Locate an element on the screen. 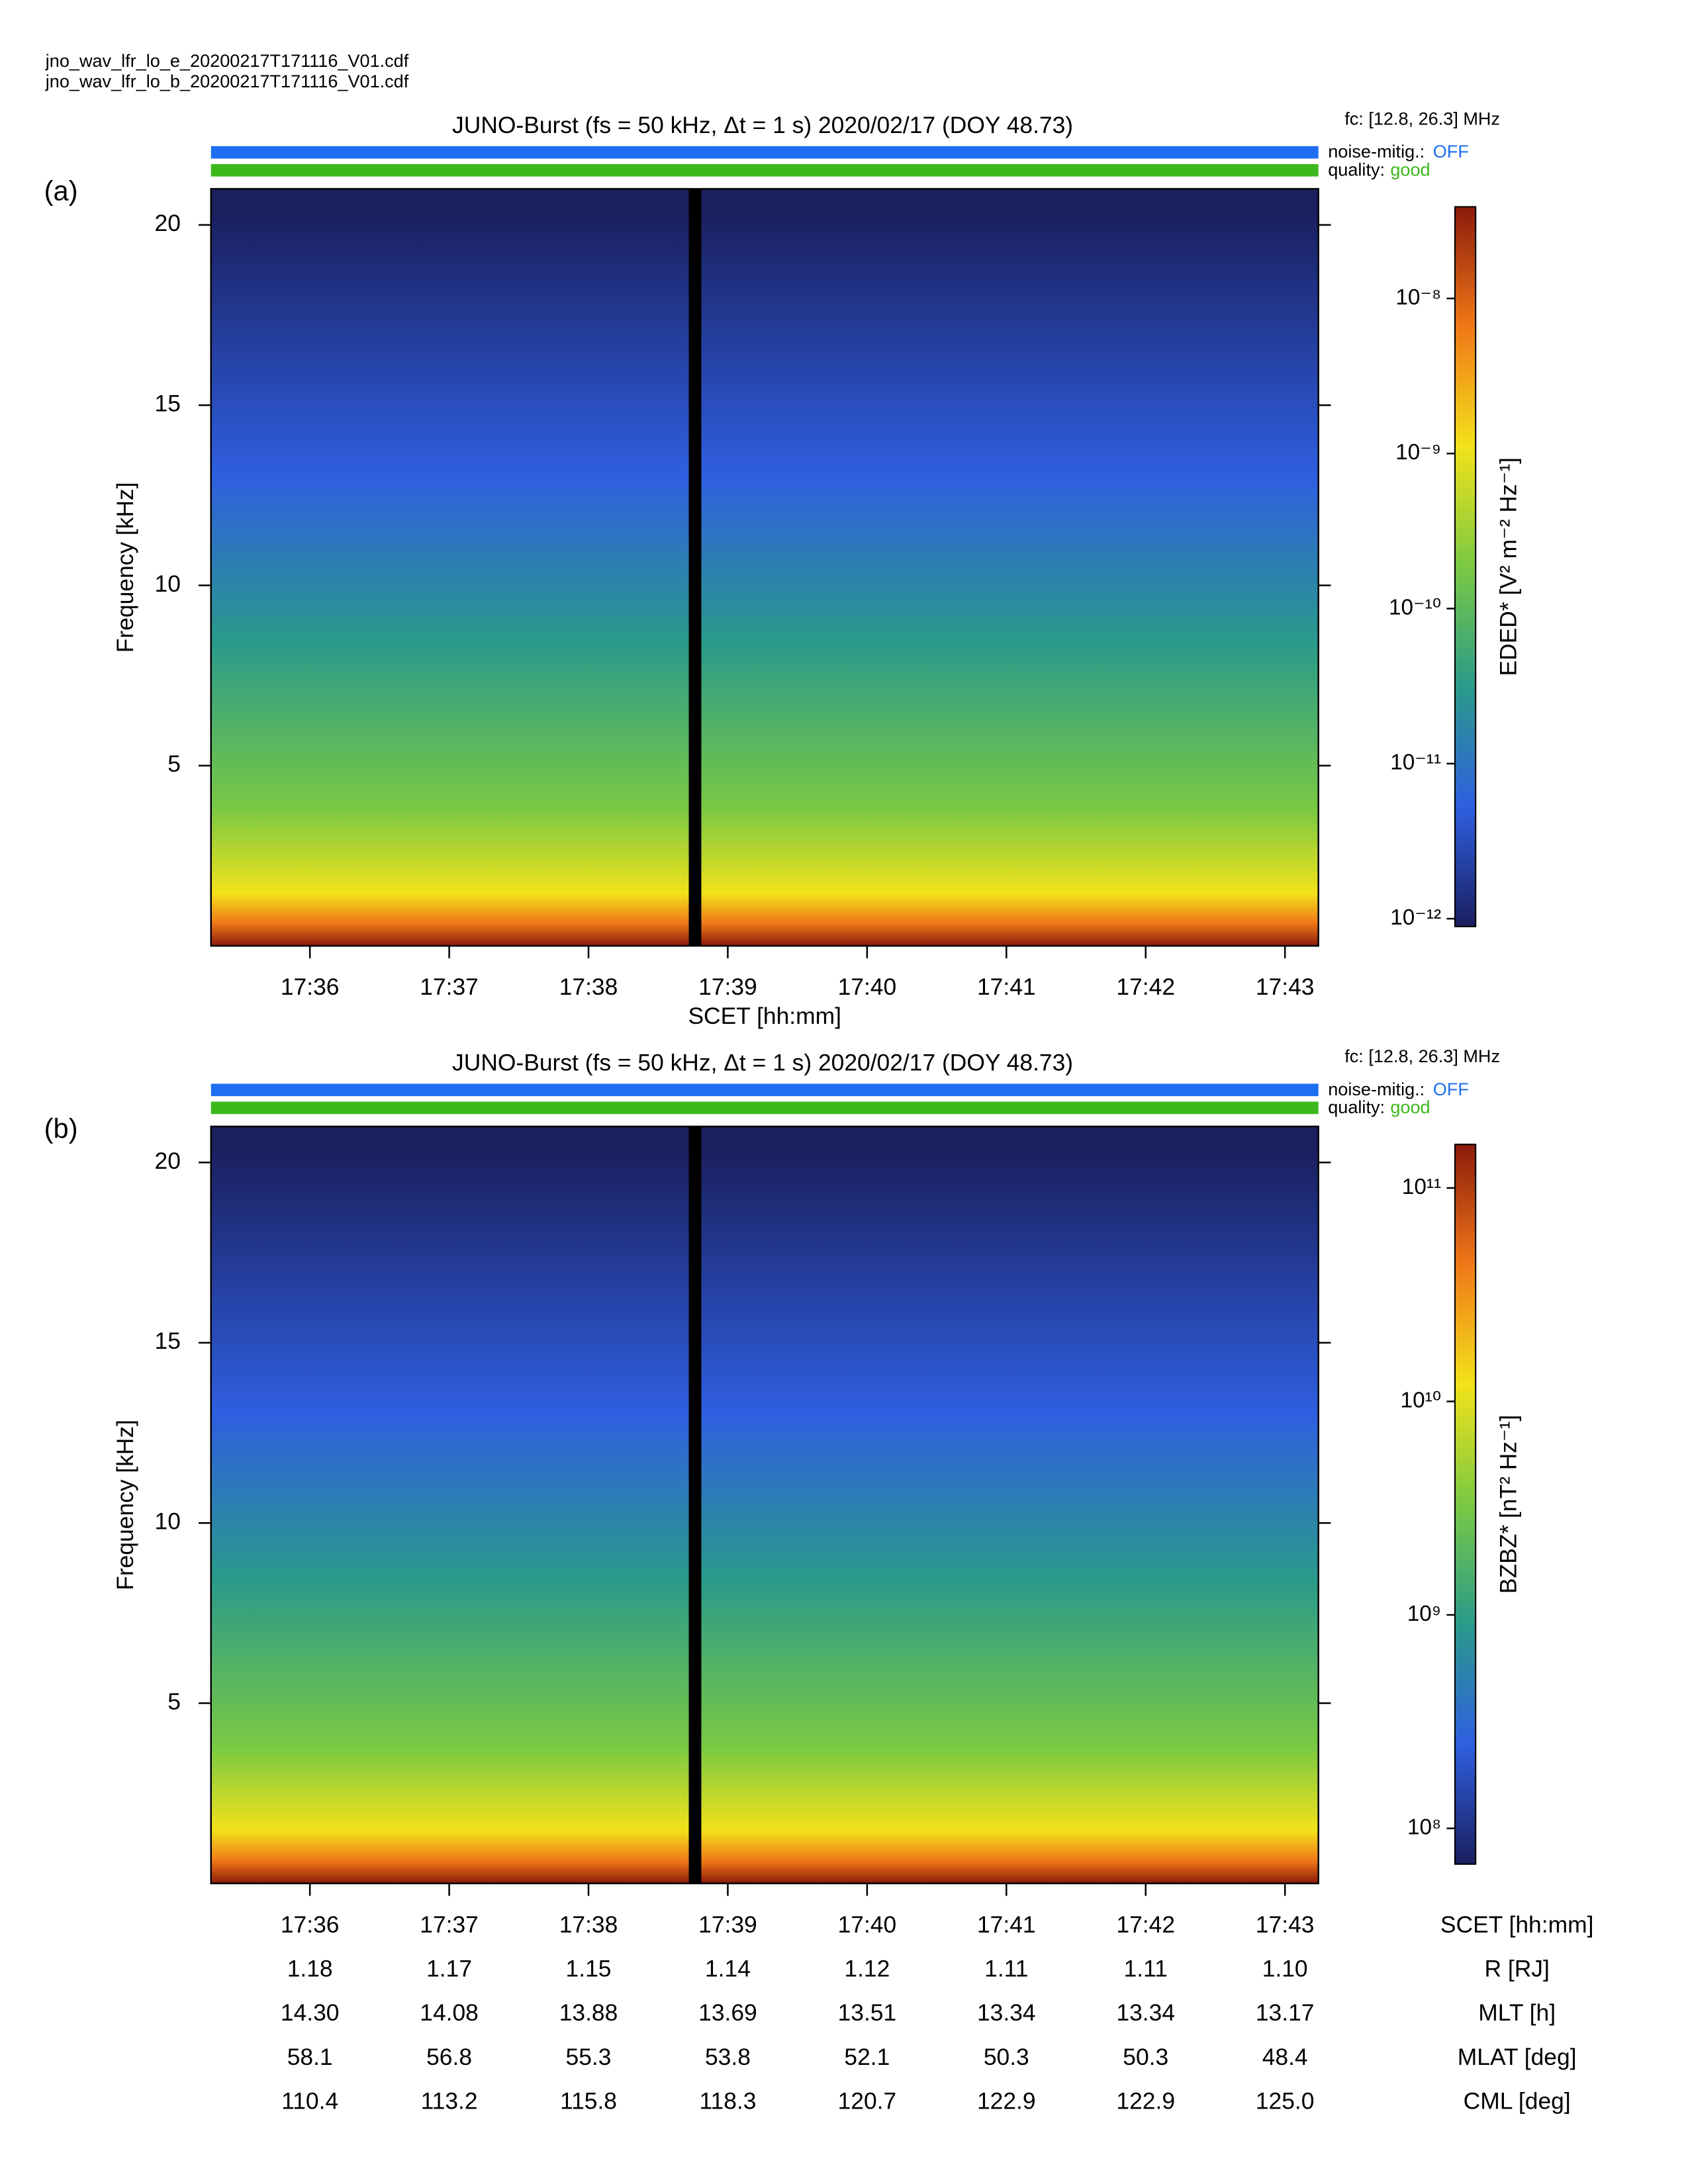 Image resolution: width=1688 pixels, height=2184 pixels. colorbar-tick-label: 10⁻⁹ is located at coordinates (1418, 452).